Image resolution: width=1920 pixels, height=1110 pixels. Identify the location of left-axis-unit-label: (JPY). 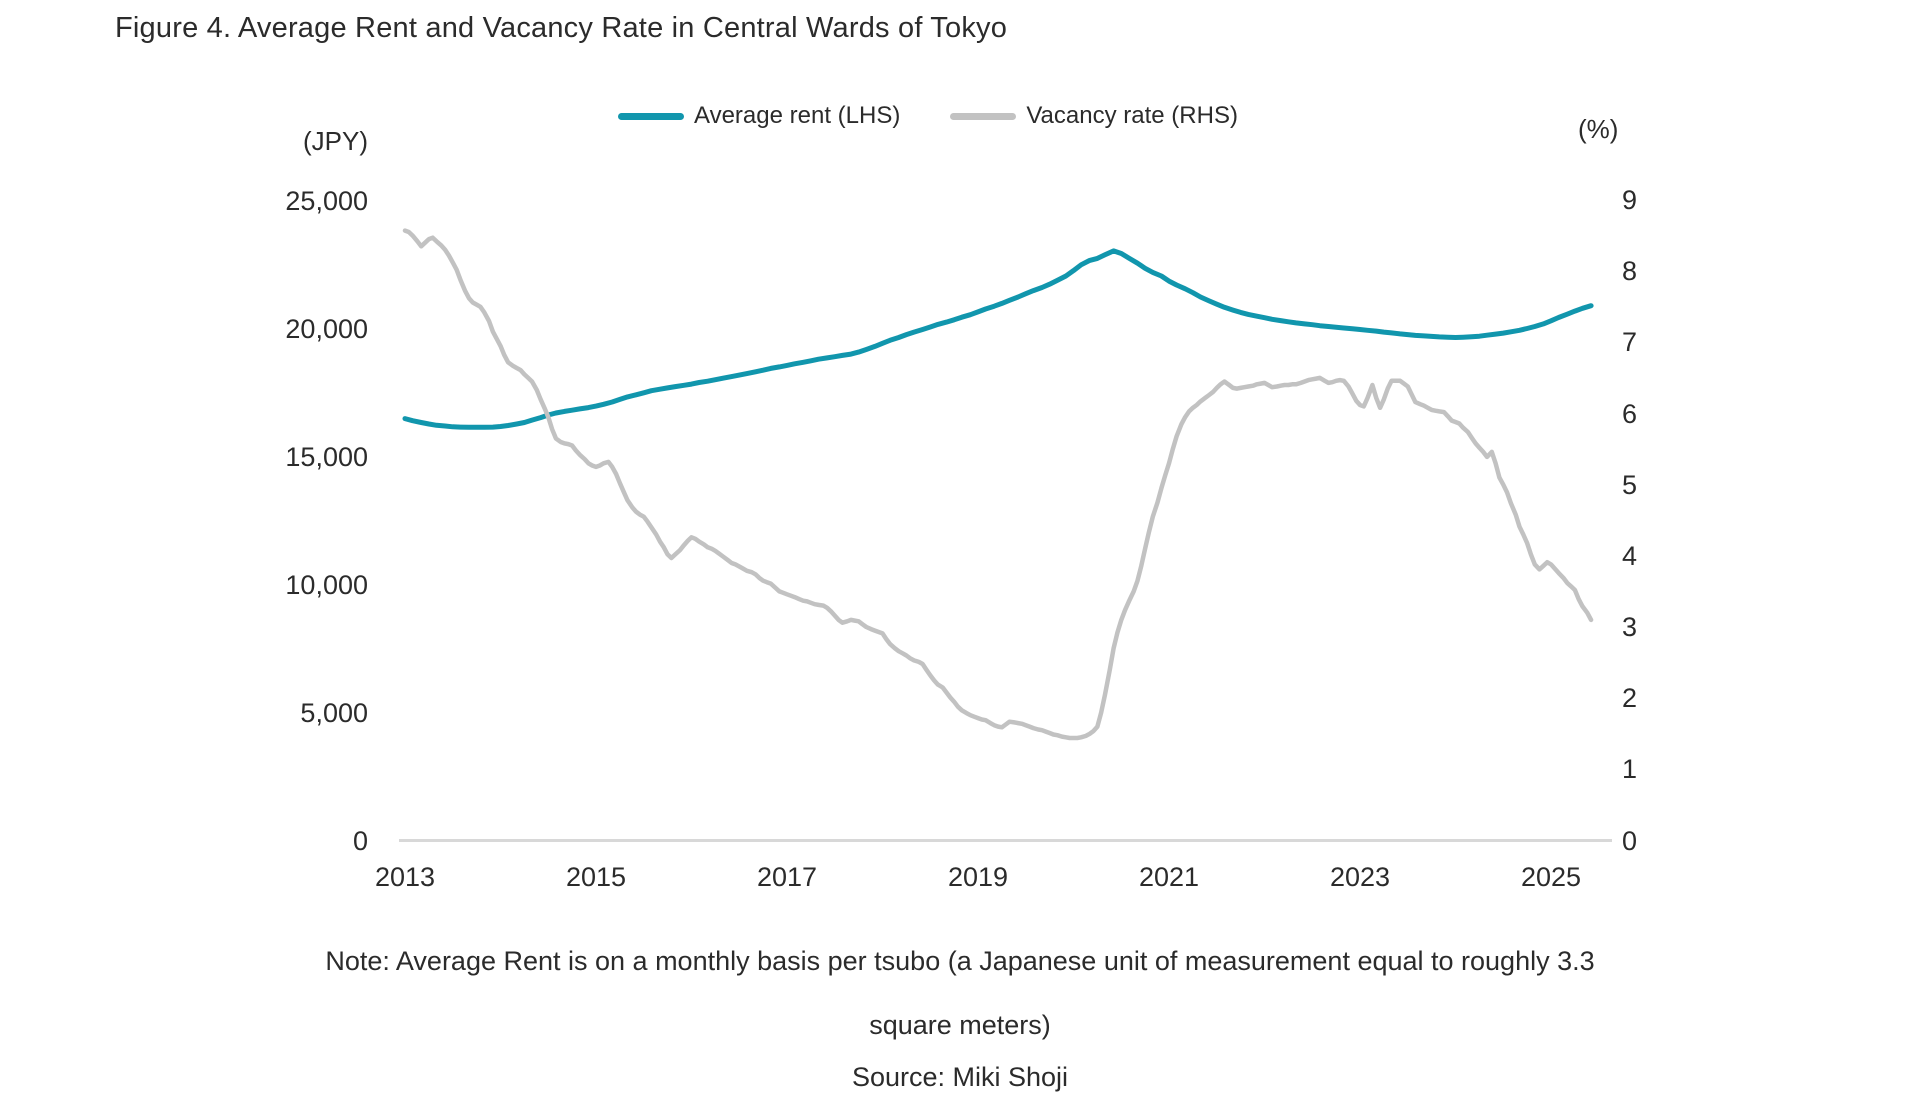
(335, 141).